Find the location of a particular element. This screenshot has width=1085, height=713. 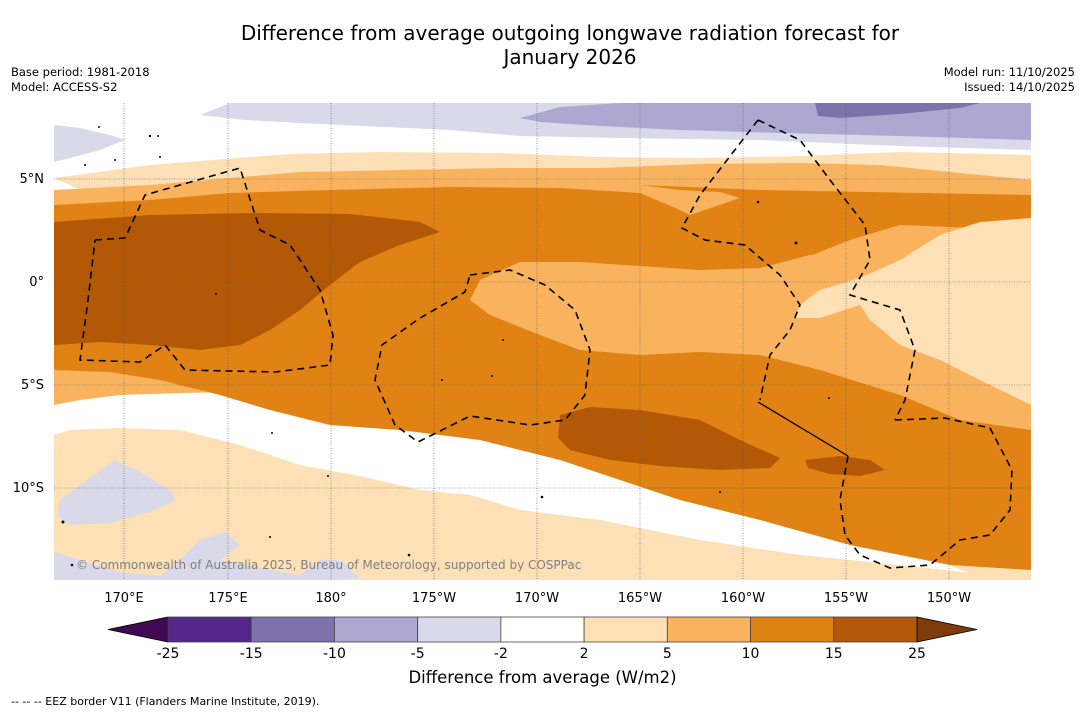

eez-border-cook is located at coordinates (926, 493).